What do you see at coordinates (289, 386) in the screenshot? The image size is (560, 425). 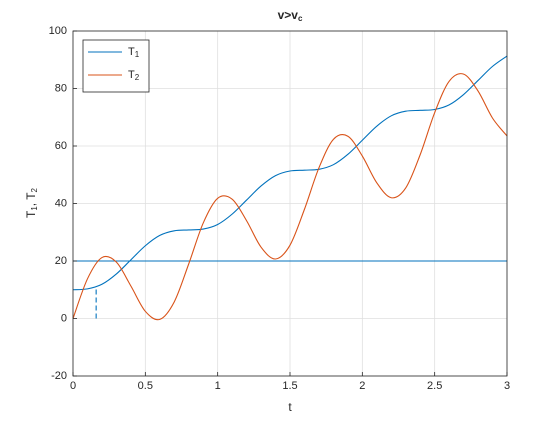 I see `x-tick-label: 1.5` at bounding box center [289, 386].